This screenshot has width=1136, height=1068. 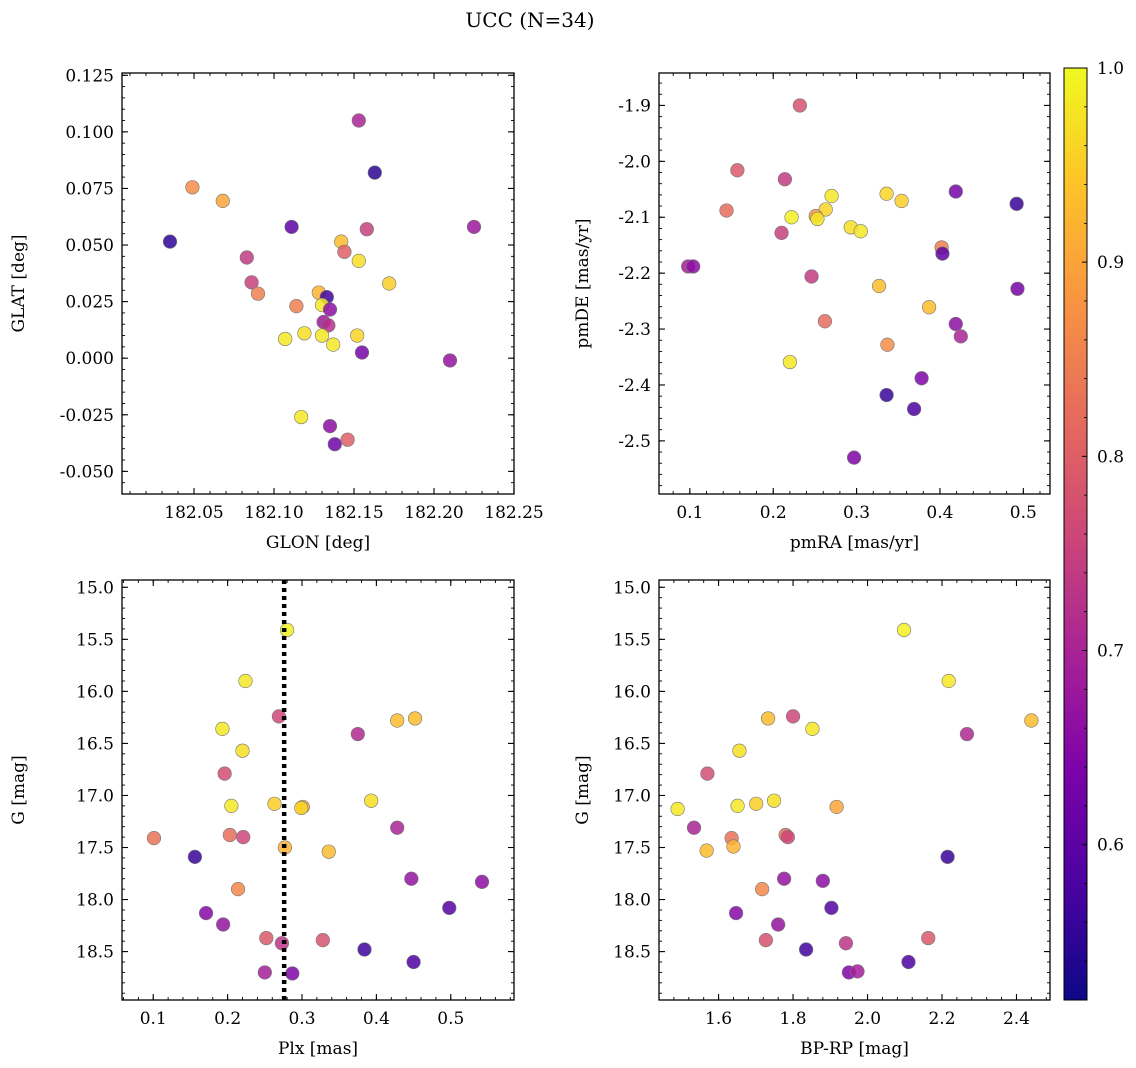 What do you see at coordinates (634, 218) in the screenshot?
I see `y-tick-label: -2.1` at bounding box center [634, 218].